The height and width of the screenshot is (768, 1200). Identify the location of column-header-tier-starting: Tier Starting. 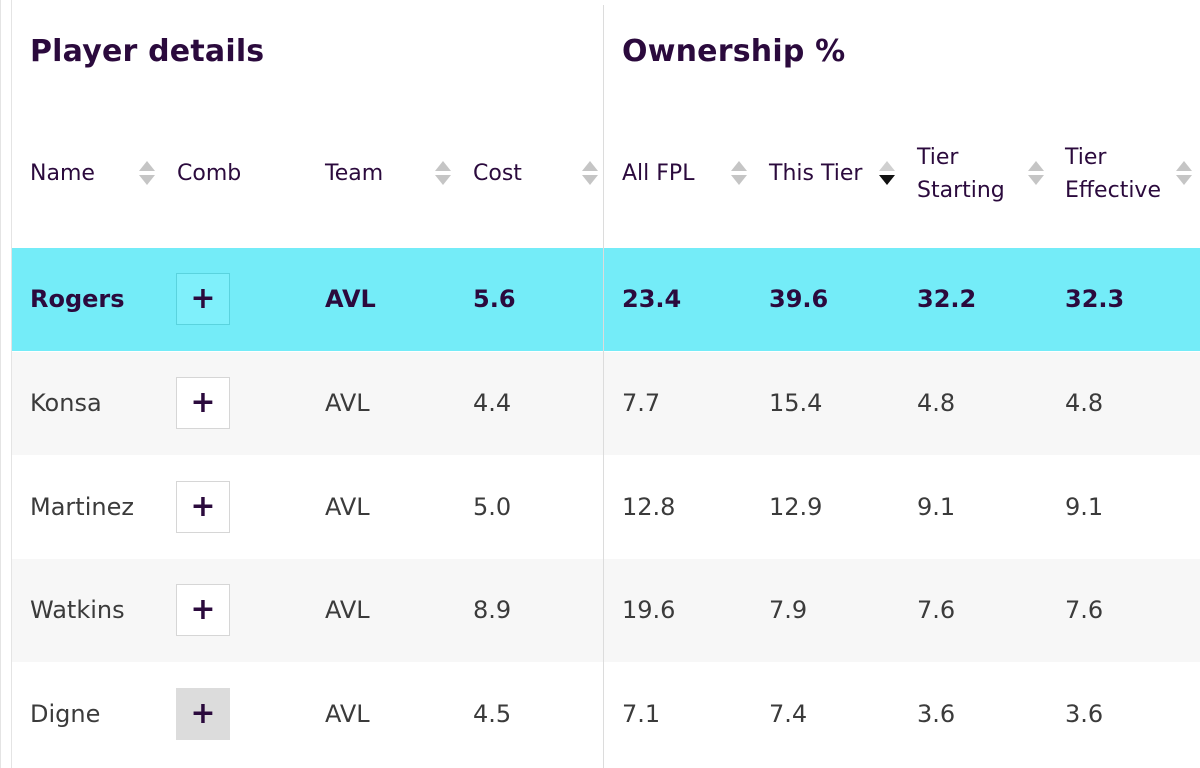
(961, 174).